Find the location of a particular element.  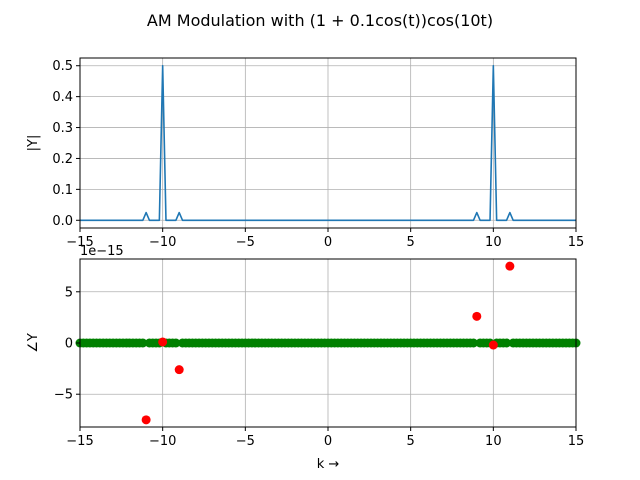

y-tick-label: 0.0 is located at coordinates (62, 221).